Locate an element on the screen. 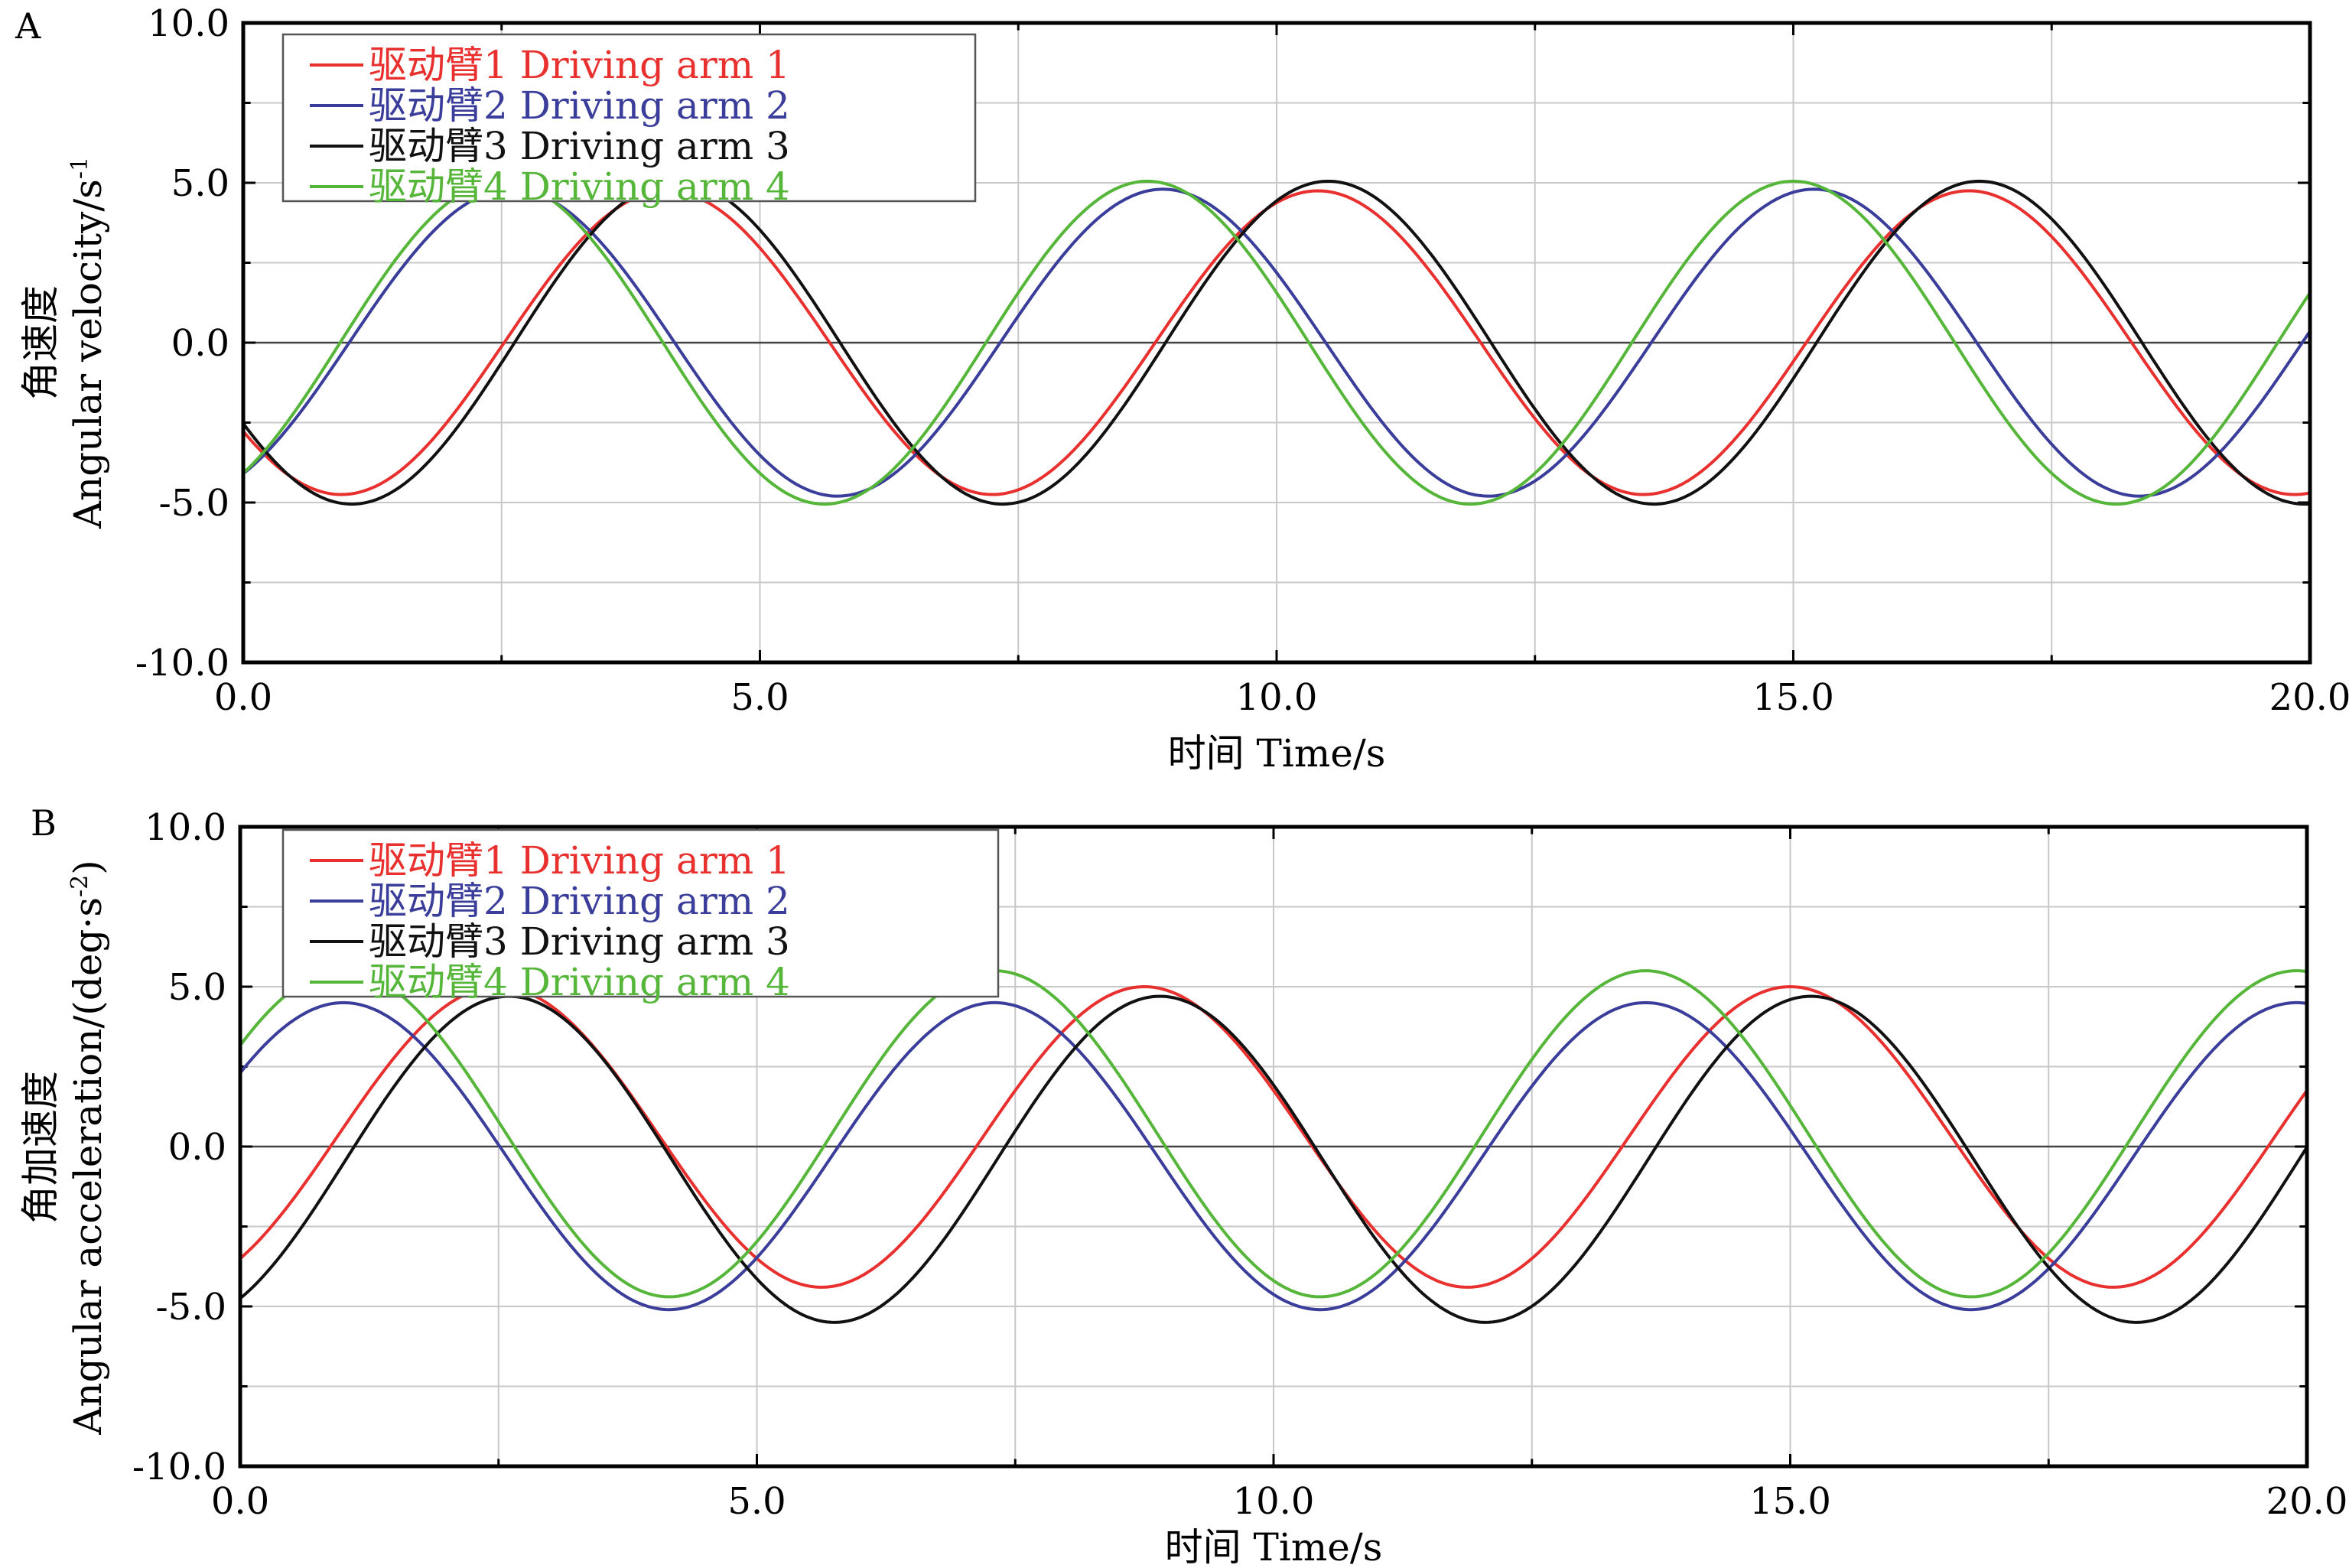 The height and width of the screenshot is (1568, 2349). y-axis-label: 角速度 Angular velocity/s-1 is located at coordinates (64, 343).